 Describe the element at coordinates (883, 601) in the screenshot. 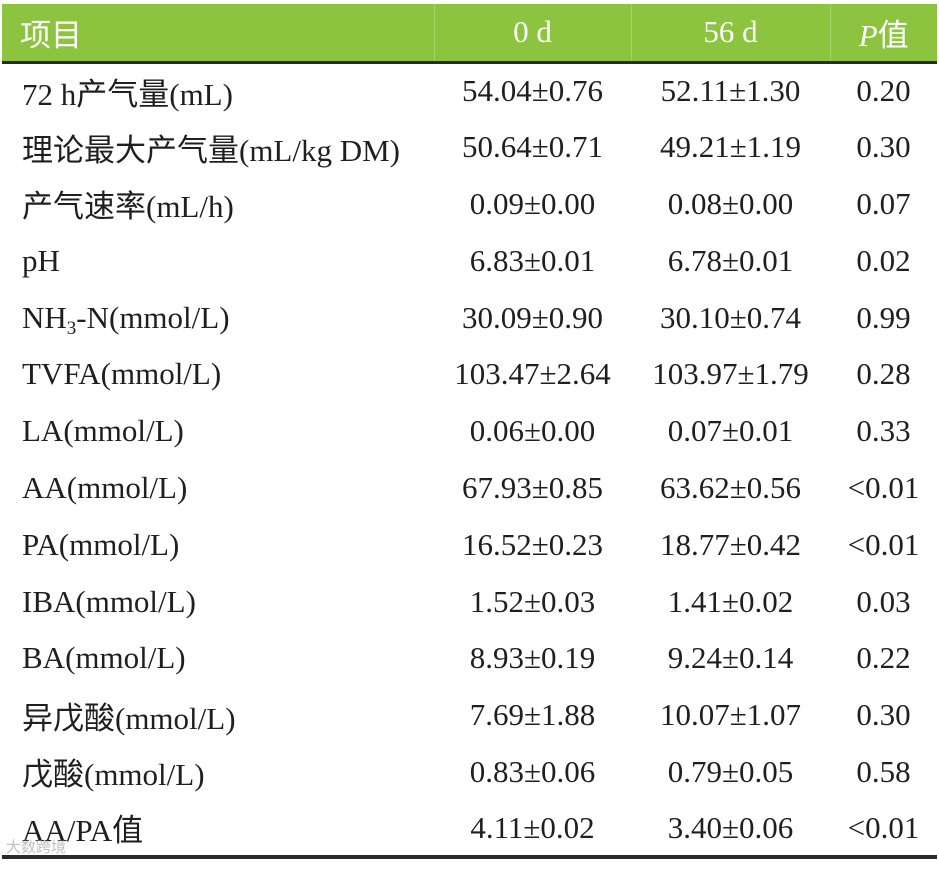

I see `row-p: 0.03` at that location.